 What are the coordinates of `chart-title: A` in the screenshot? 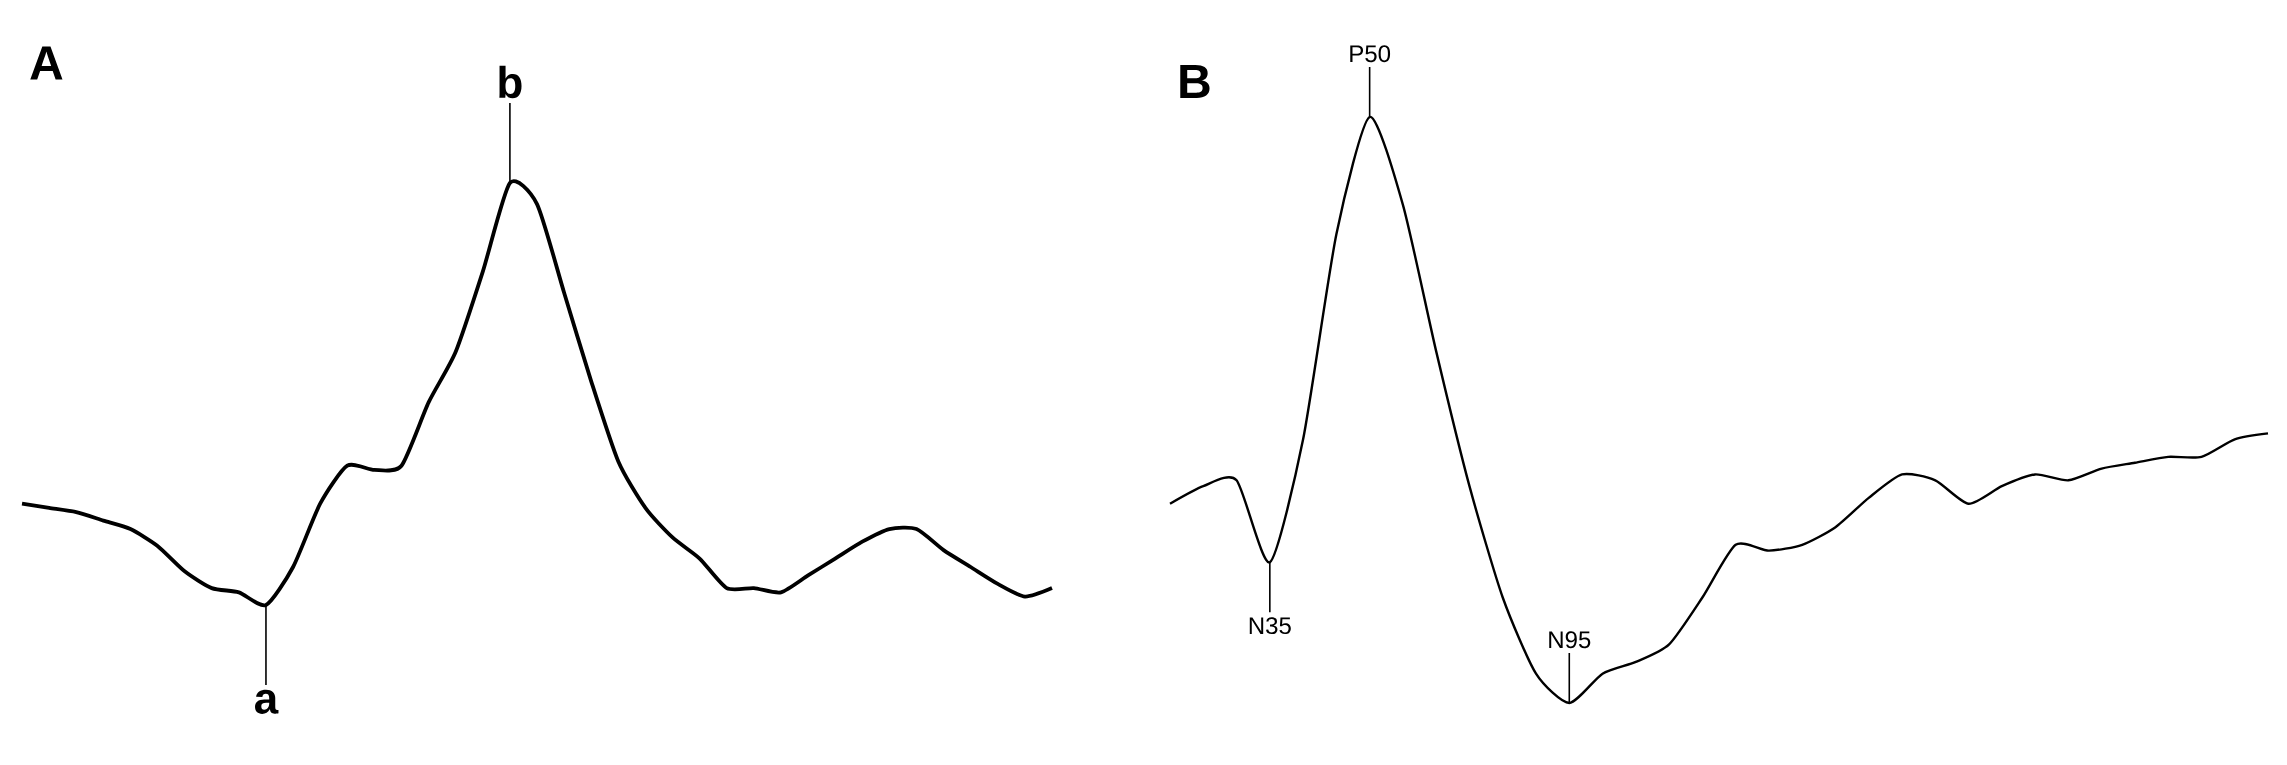 It's located at (46, 63).